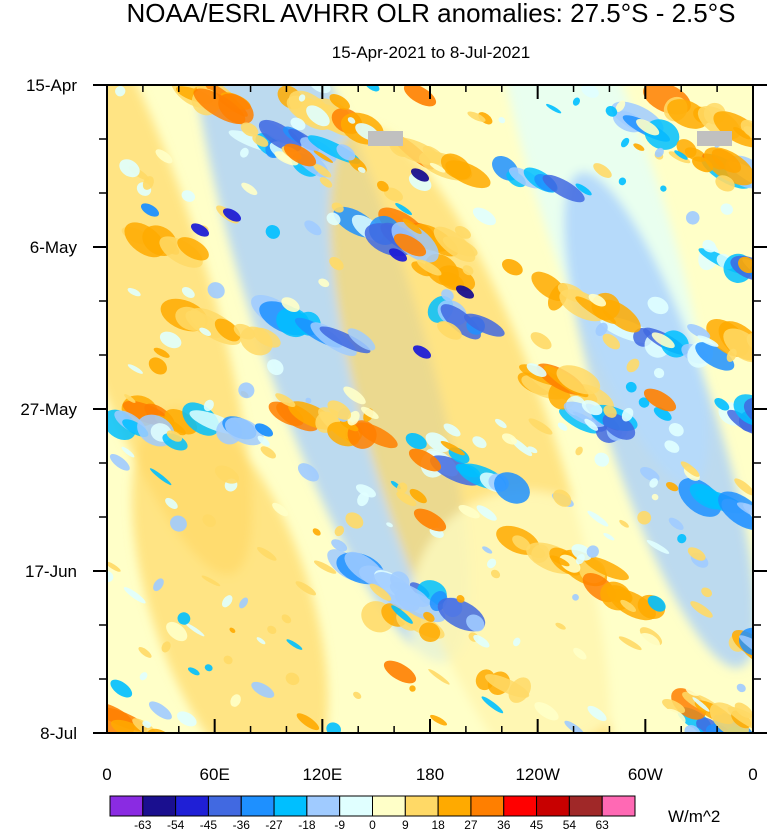 This screenshot has height=834, width=774. Describe the element at coordinates (106, 774) in the screenshot. I see `x-tick-label: 0` at that location.